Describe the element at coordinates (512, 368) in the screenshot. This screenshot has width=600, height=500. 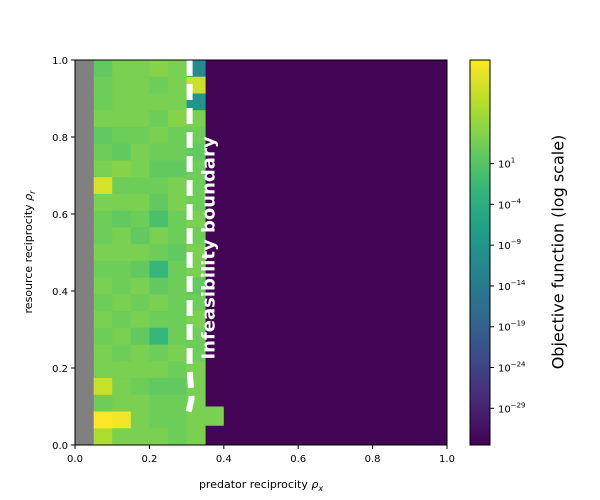
I see `colorbar-tick-label: 10−24` at that location.